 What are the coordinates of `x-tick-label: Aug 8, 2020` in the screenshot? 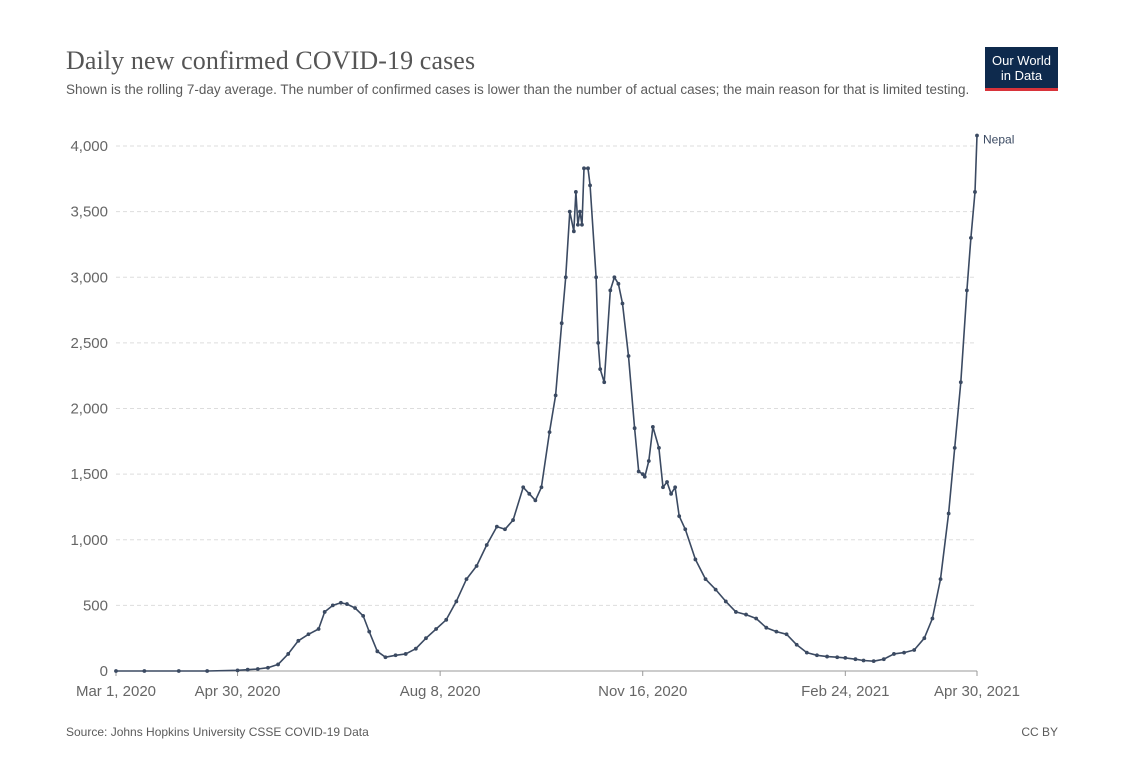 It's located at (440, 691).